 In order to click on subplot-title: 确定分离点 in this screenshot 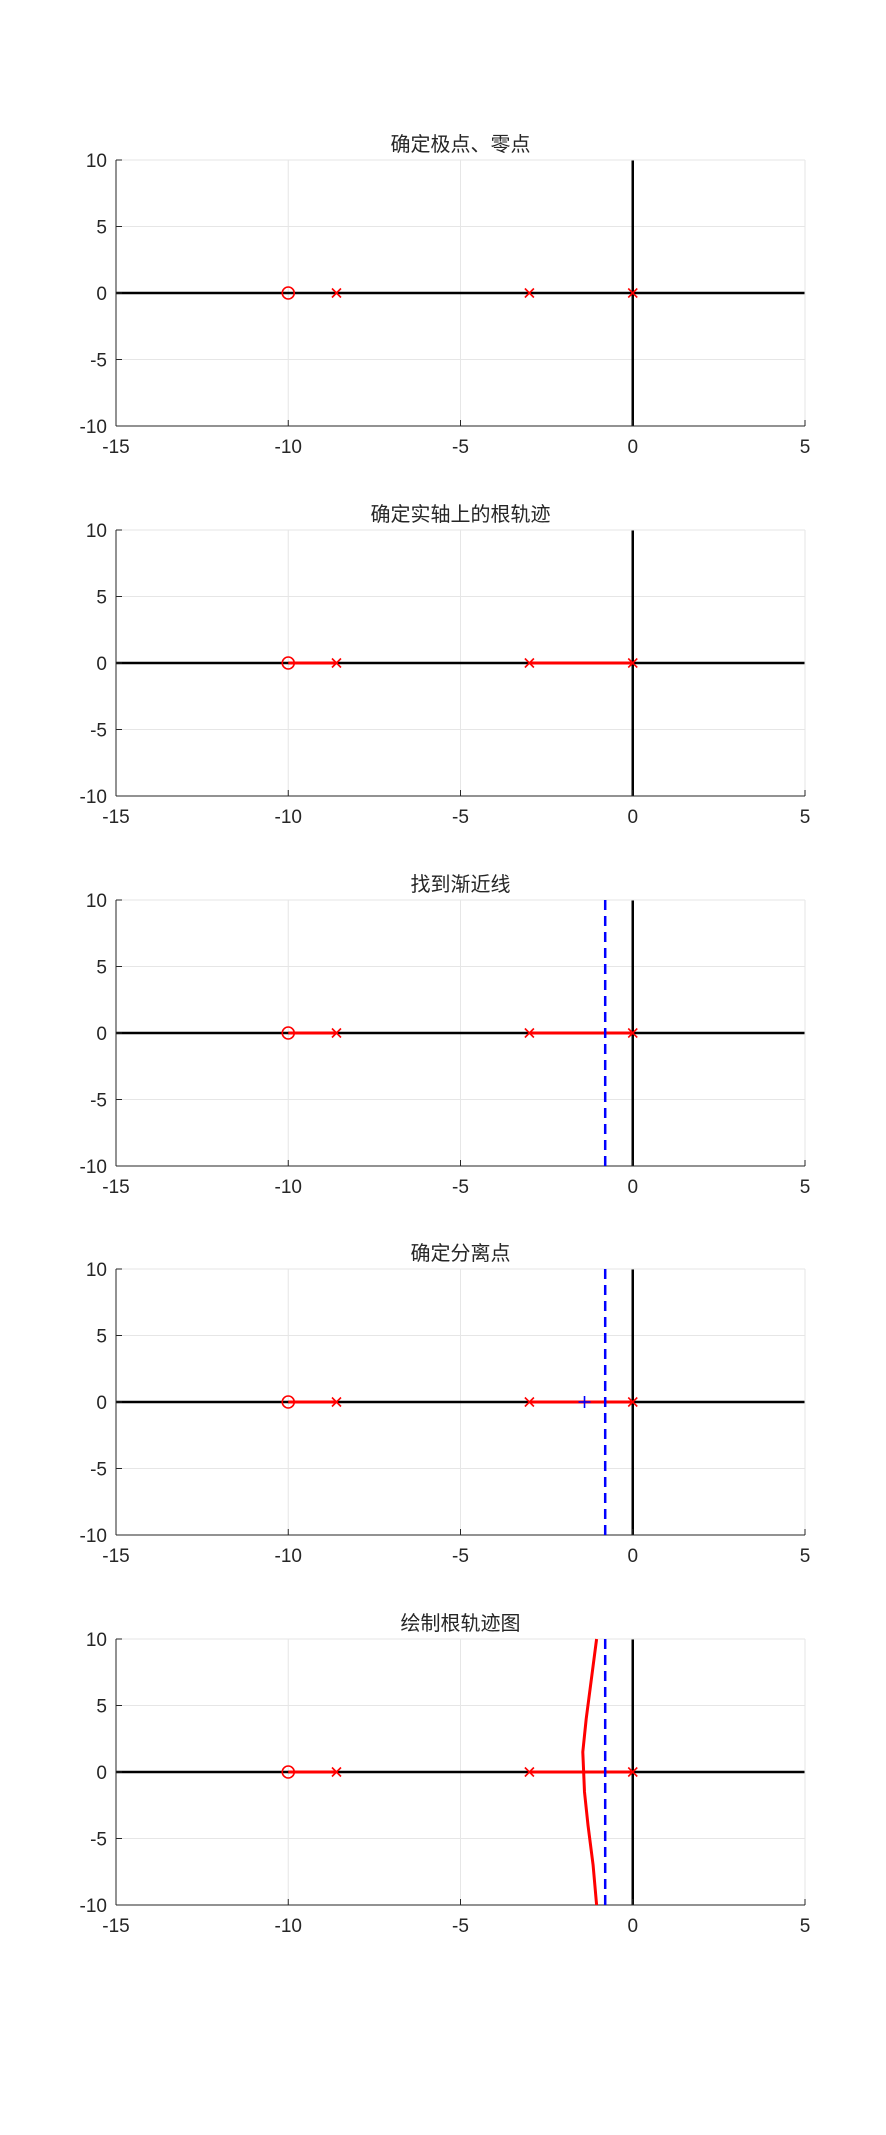, I will do `click(461, 1253)`.